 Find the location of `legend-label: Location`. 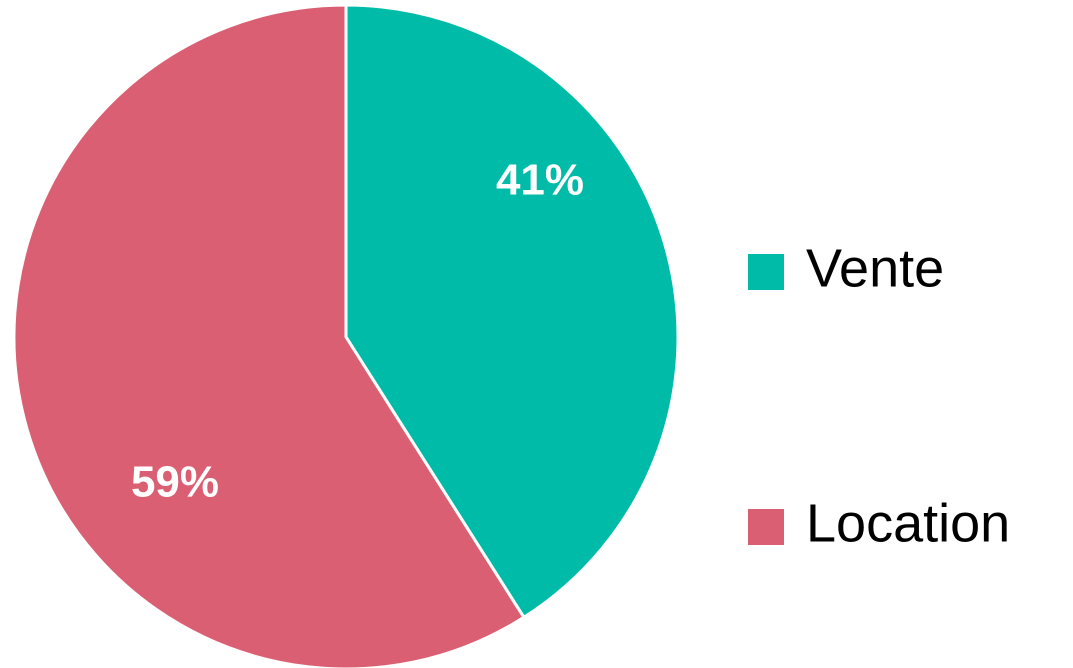

legend-label: Location is located at coordinates (908, 523).